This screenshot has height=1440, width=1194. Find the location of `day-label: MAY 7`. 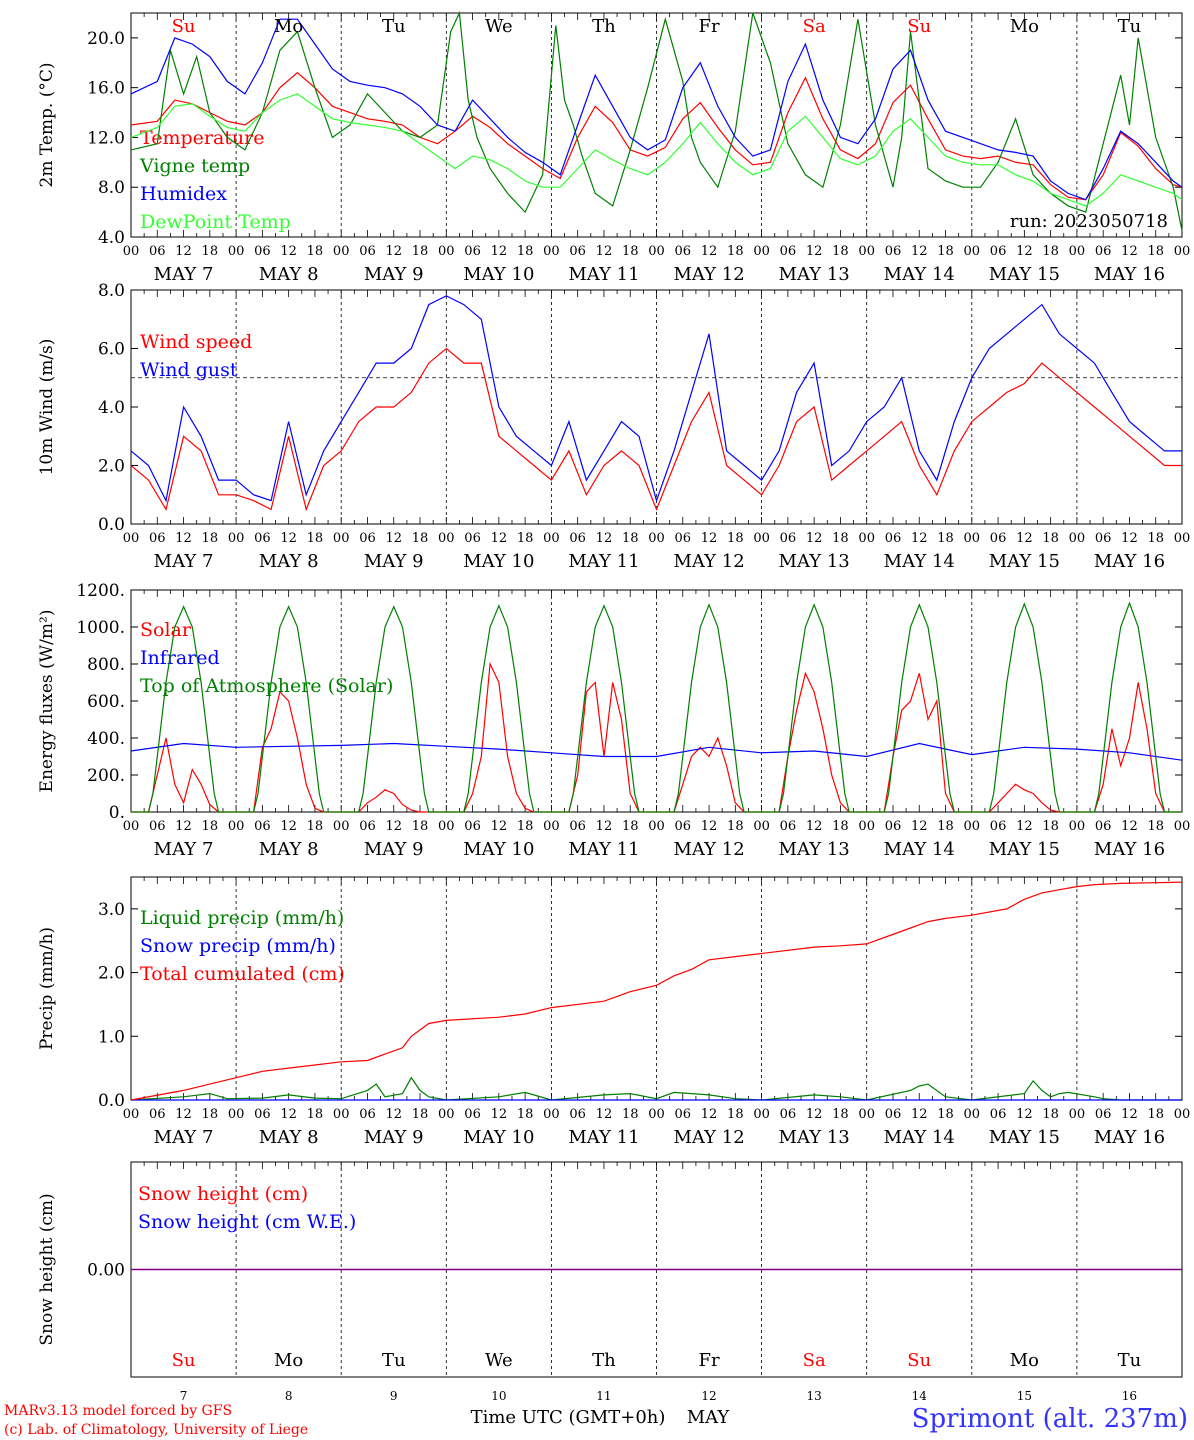

day-label: MAY 7 is located at coordinates (184, 274).